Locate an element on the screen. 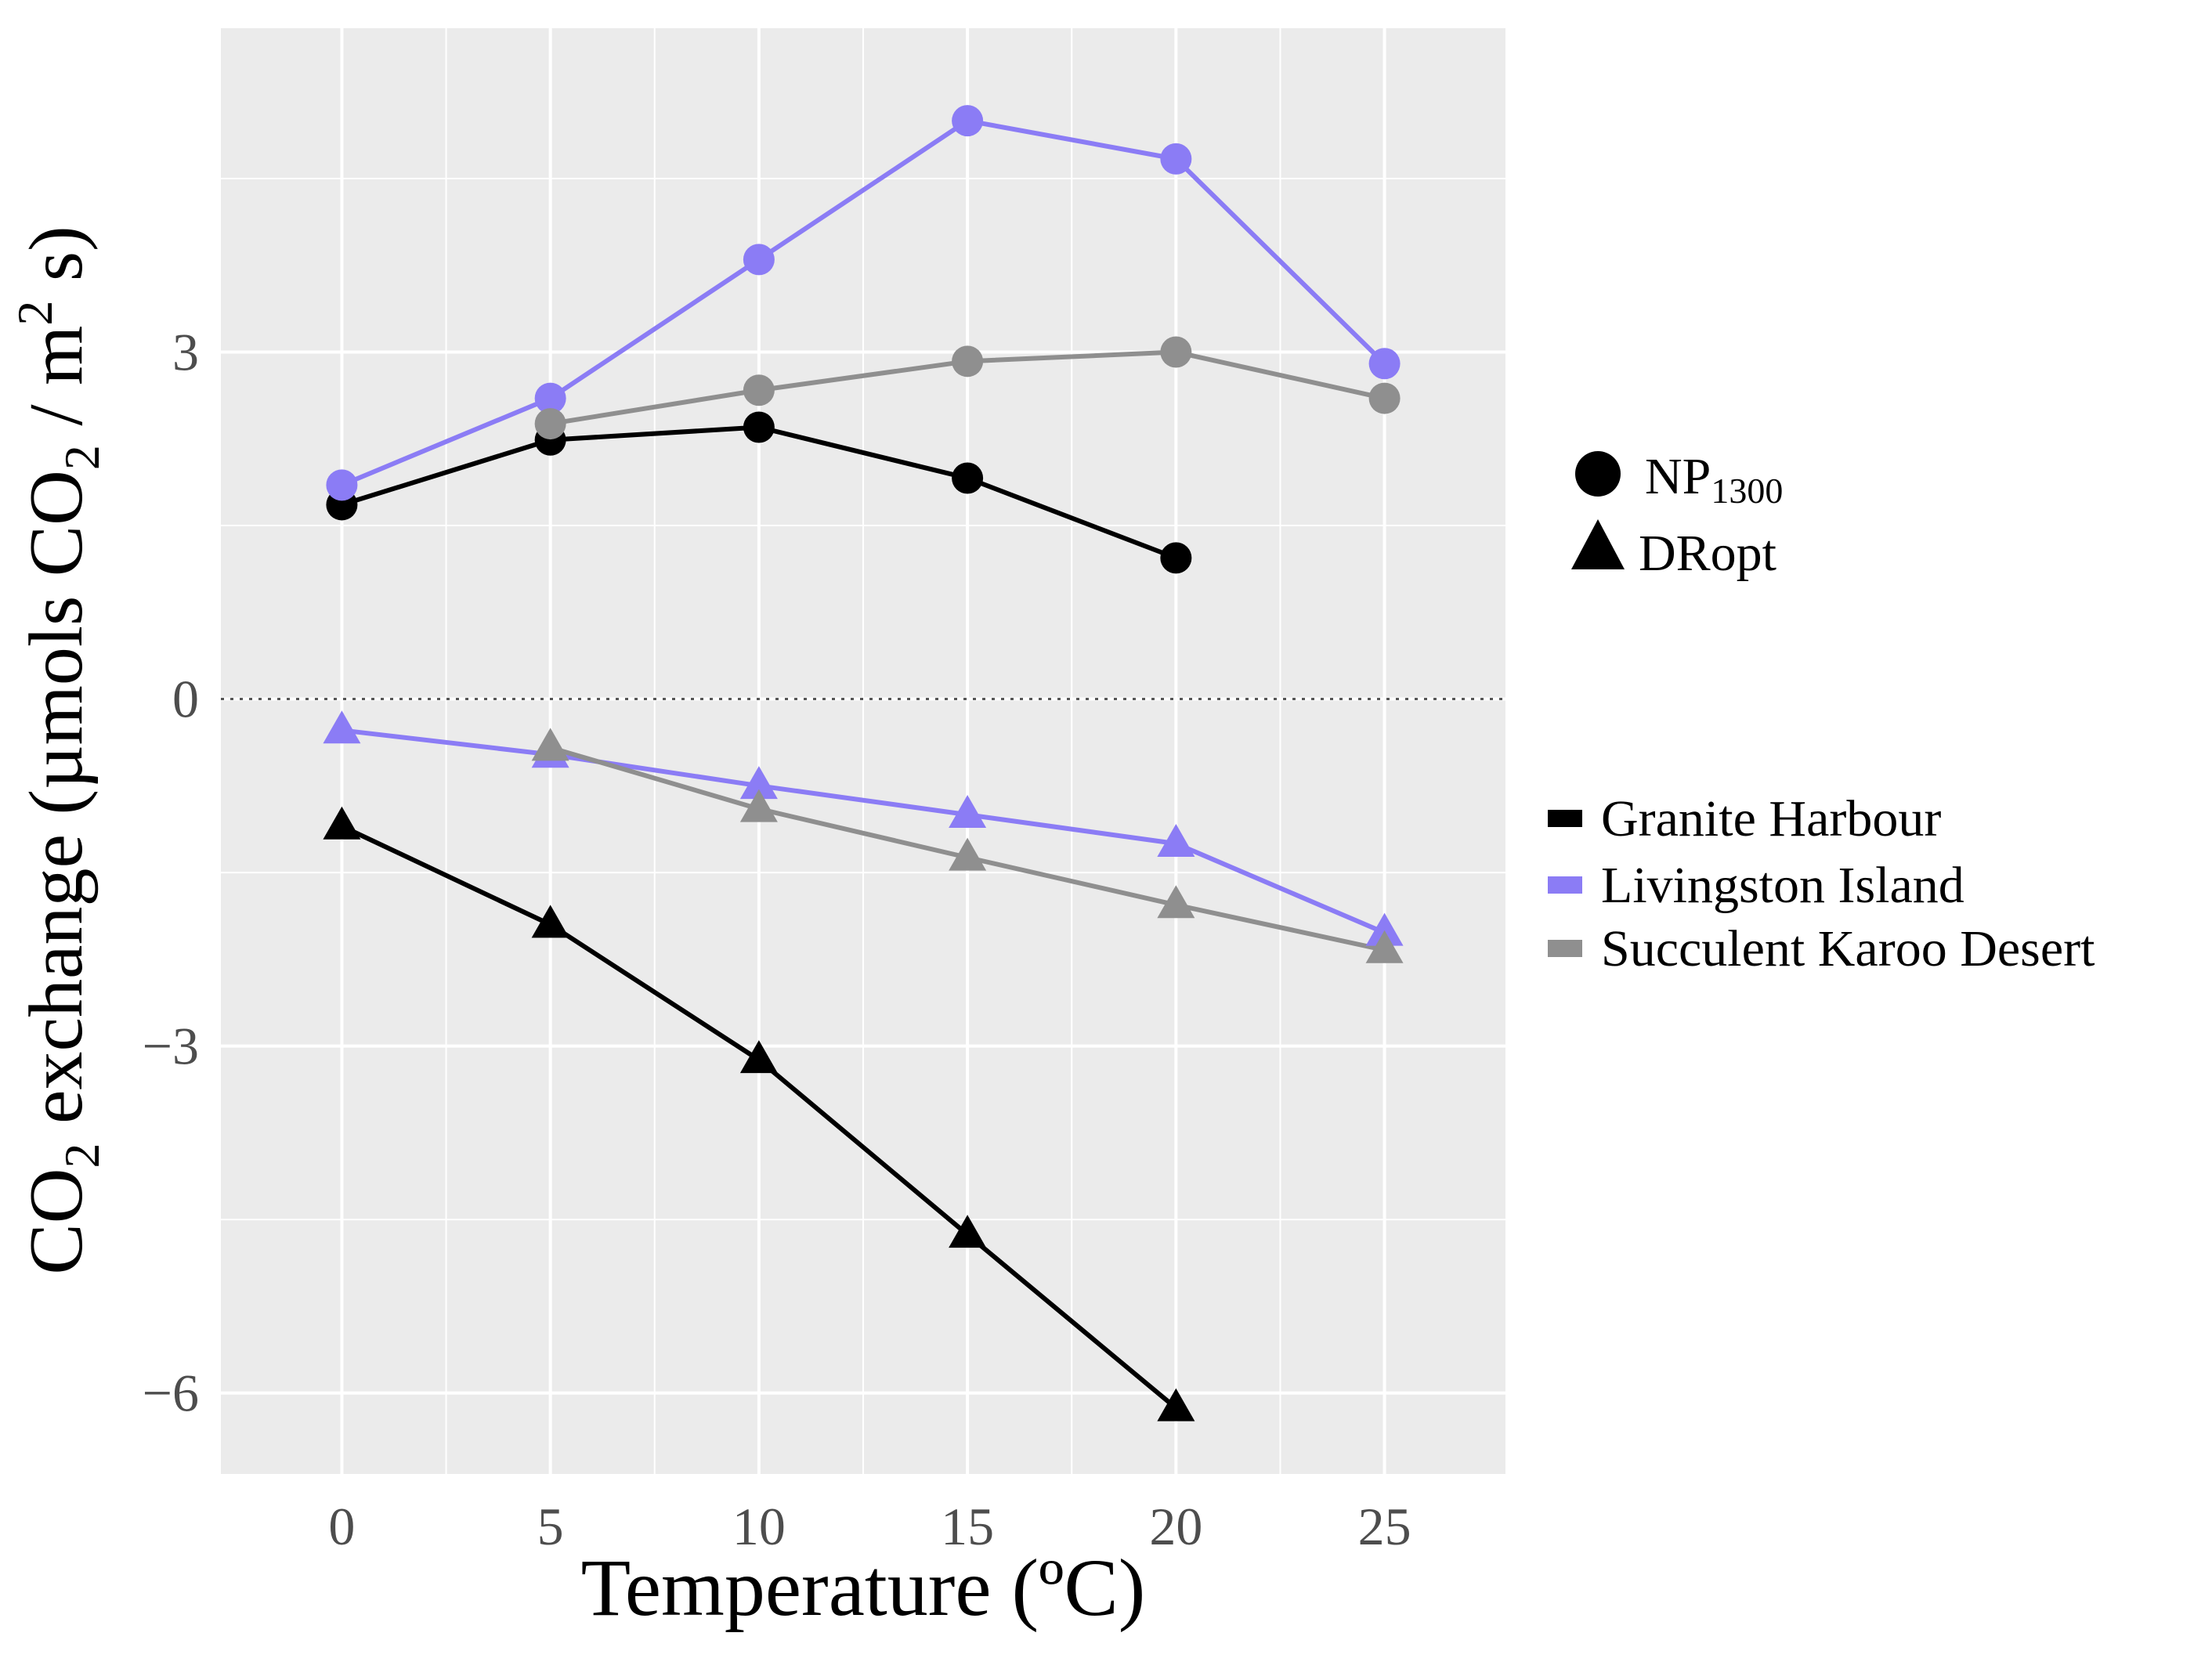 This screenshot has height=1658, width=2212. legend-granite-swatch is located at coordinates (1565, 818).